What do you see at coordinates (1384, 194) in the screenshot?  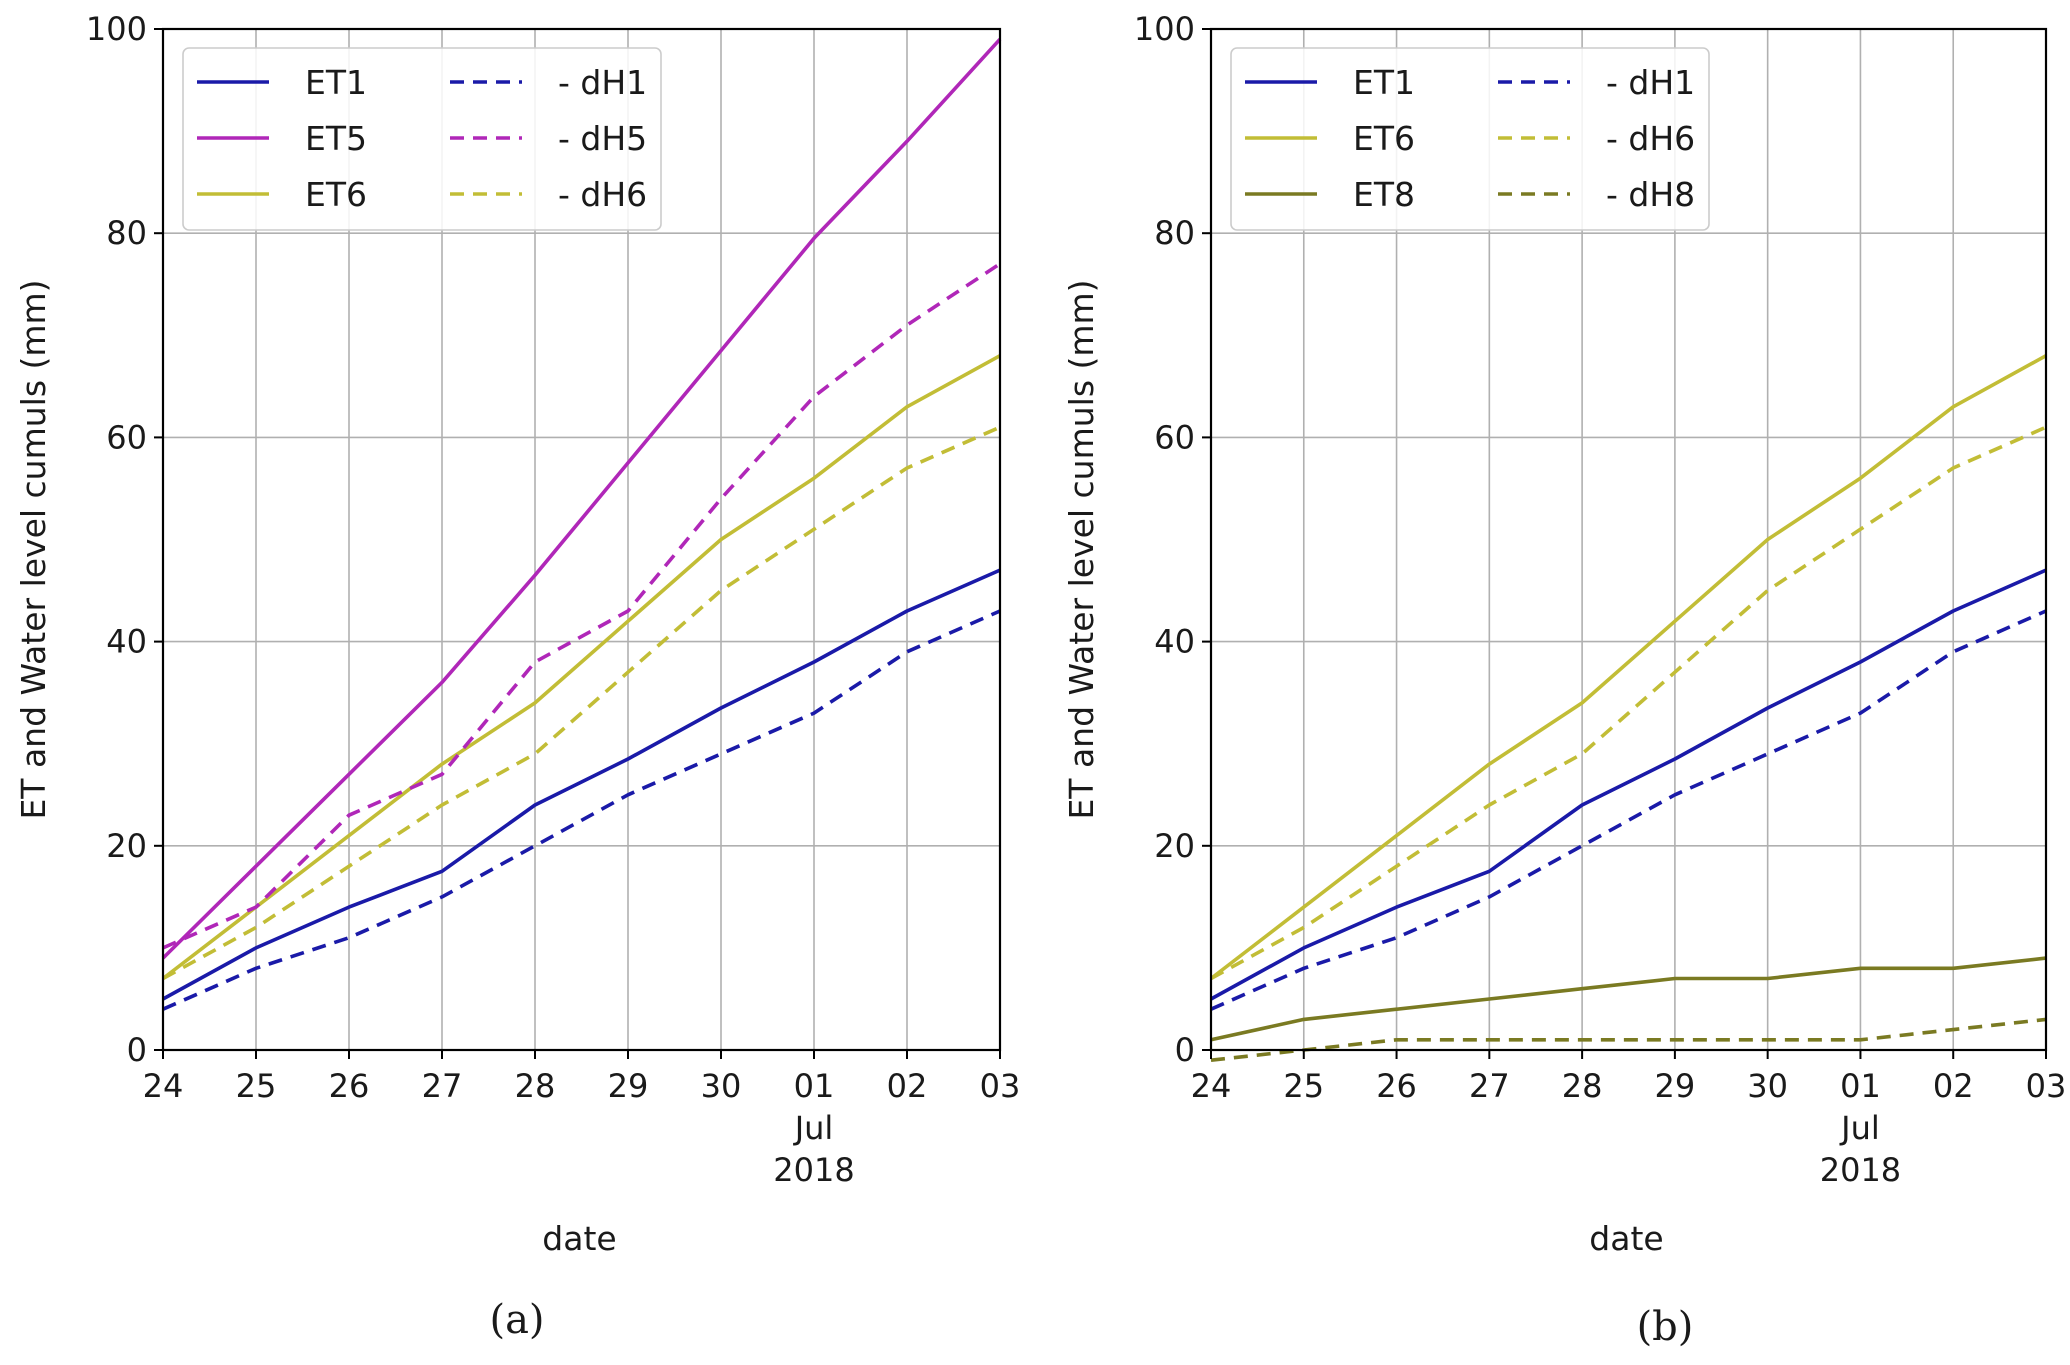 I see `legend-label: ET8` at bounding box center [1384, 194].